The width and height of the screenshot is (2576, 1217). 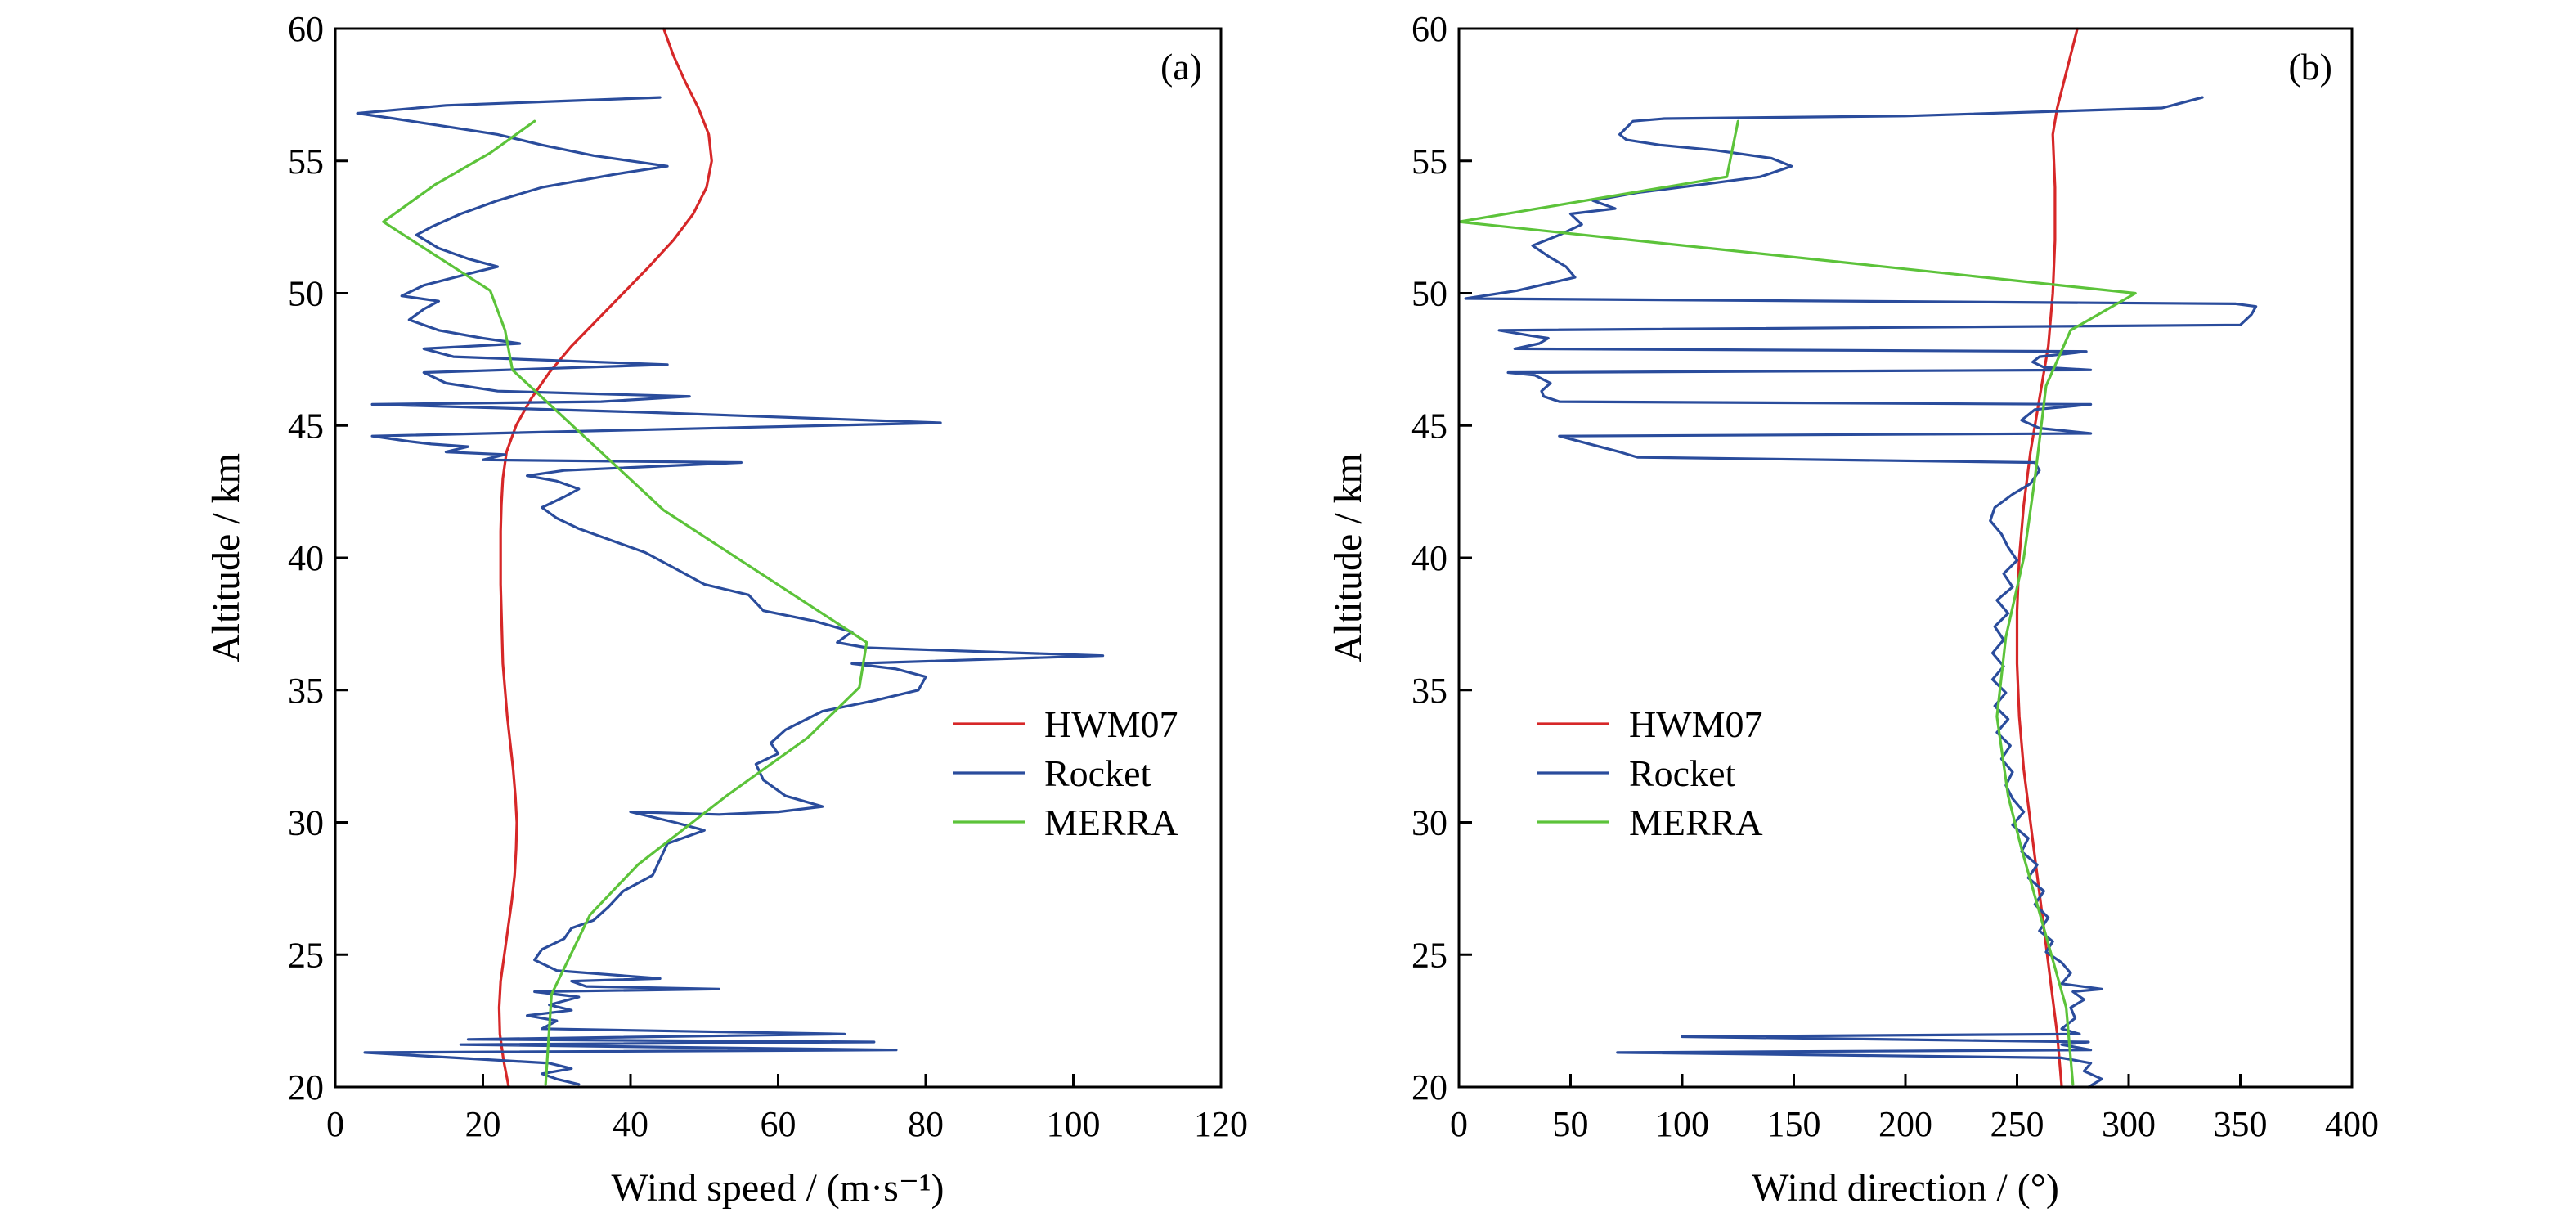 I want to click on panel-b-legend-label-hwm07: HWM07, so click(x=1696, y=724).